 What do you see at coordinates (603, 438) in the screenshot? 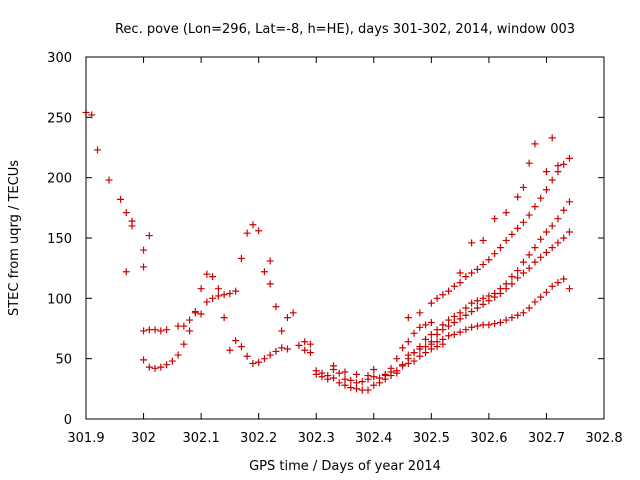
I see `x-tick-label: 302.8` at bounding box center [603, 438].